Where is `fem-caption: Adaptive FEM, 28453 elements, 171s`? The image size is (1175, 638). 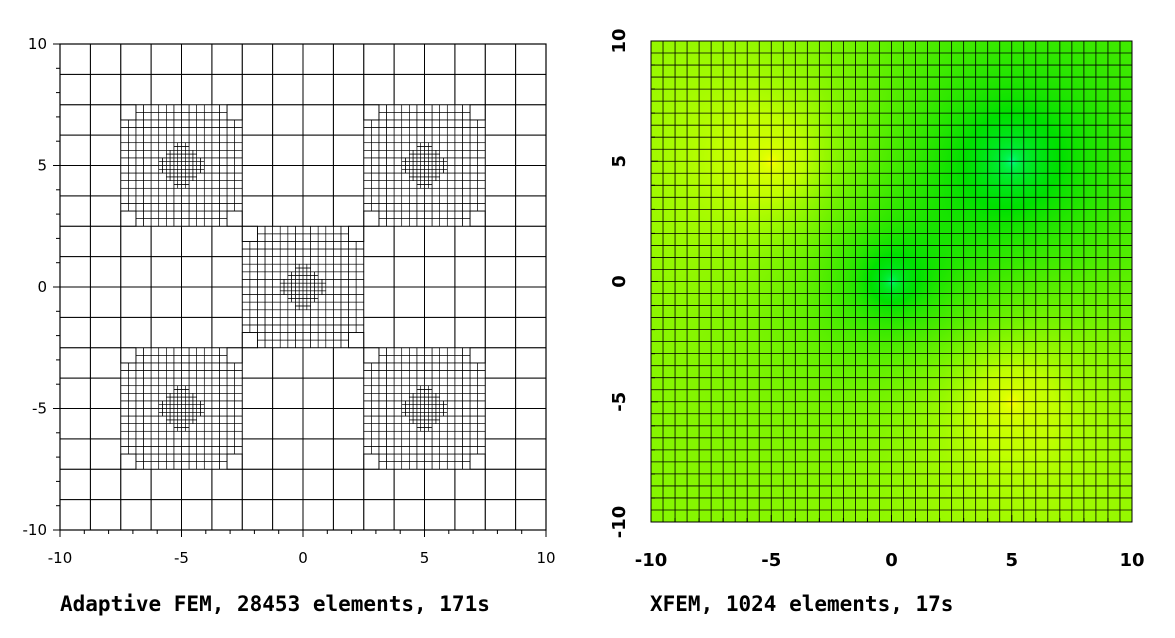
fem-caption: Adaptive FEM, 28453 elements, 171s is located at coordinates (275, 604).